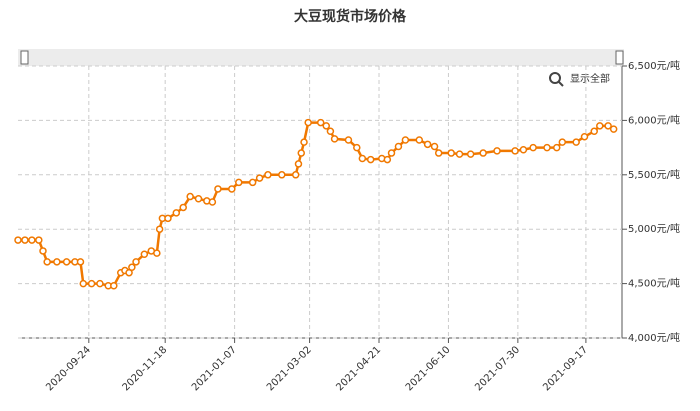 This screenshot has height=411, width=700. I want to click on x-tick-label: 2021-01-07, so click(214, 368).